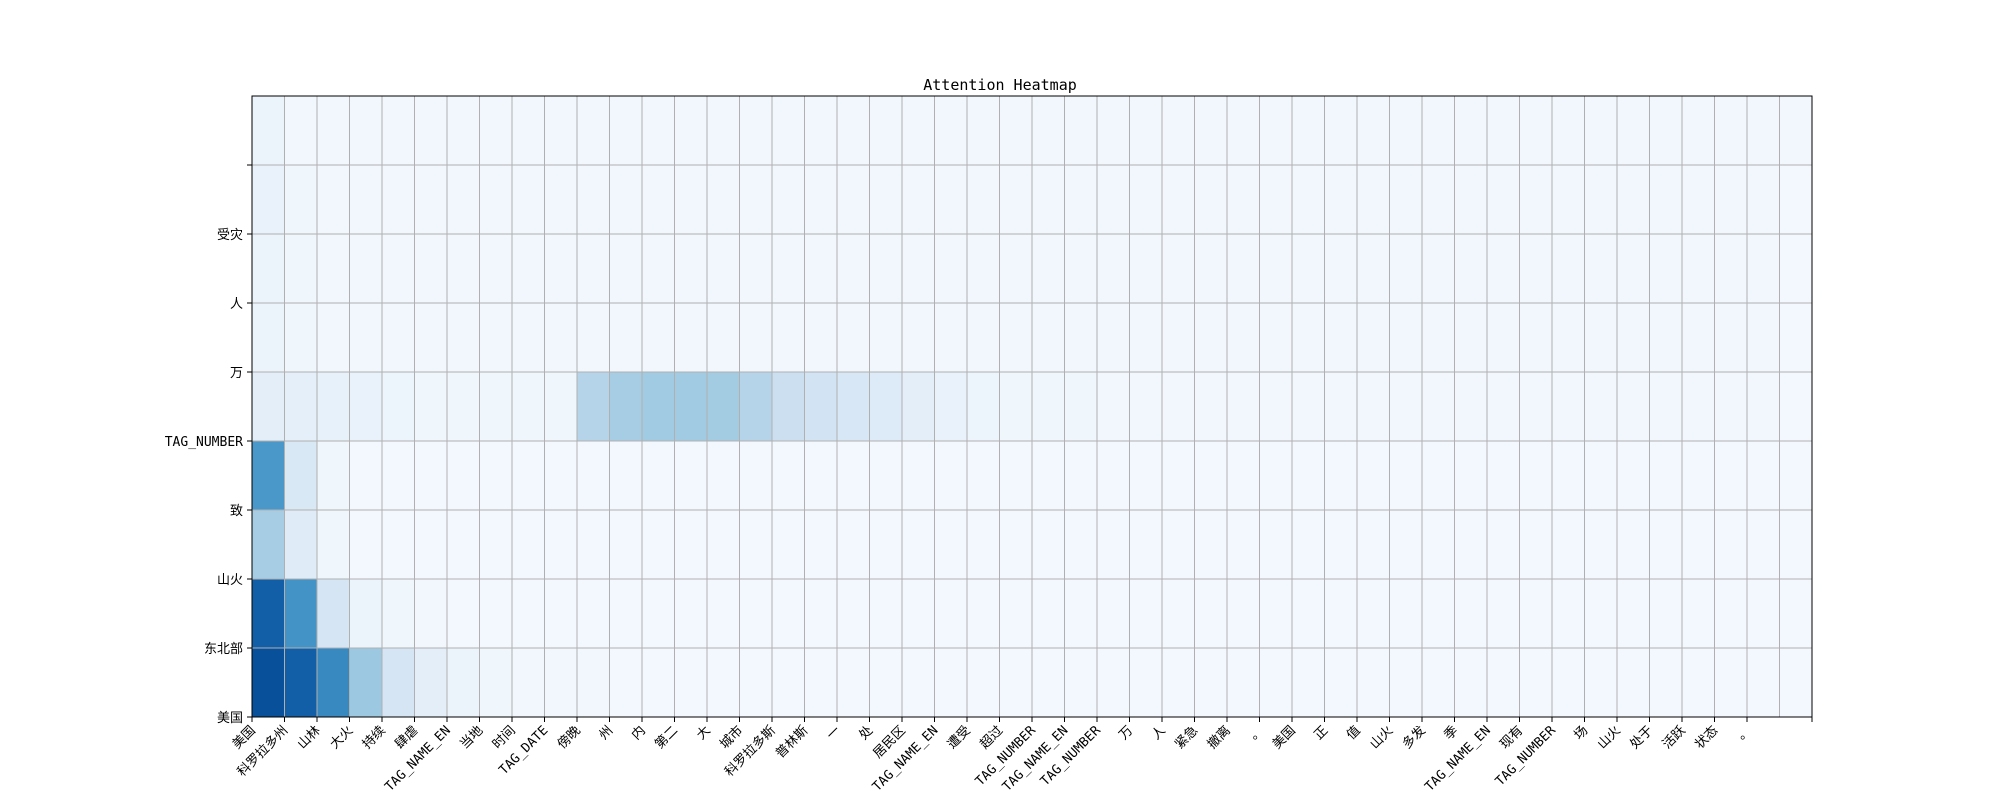  What do you see at coordinates (1641, 737) in the screenshot?
I see `x-tick-label: 处于` at bounding box center [1641, 737].